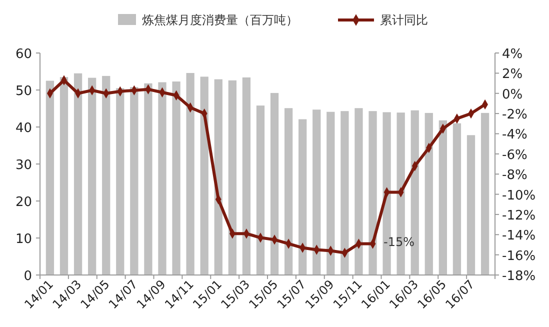 The width and height of the screenshot is (549, 327). Describe the element at coordinates (399, 242) in the screenshot. I see `annotation: -15%` at that location.